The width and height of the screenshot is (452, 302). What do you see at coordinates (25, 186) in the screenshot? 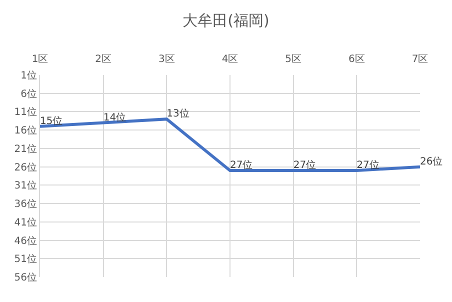
I see `y-tick-label: 31位` at bounding box center [25, 186].